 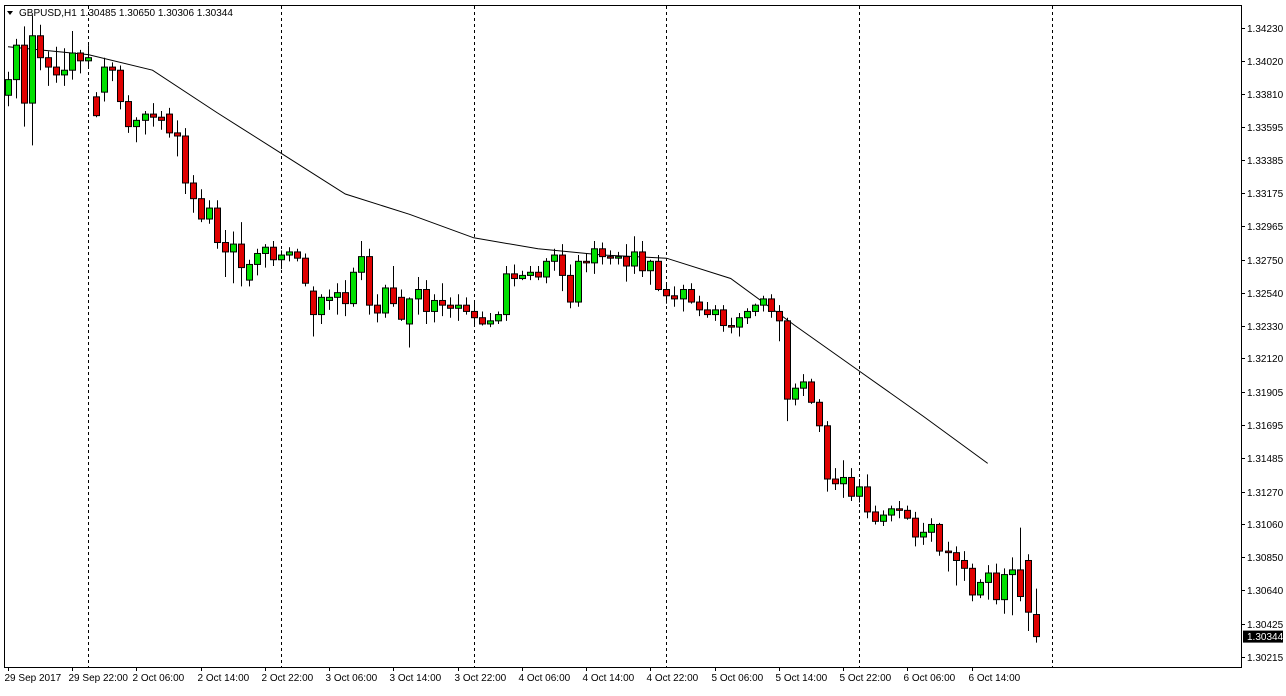 What do you see at coordinates (1265, 393) in the screenshot?
I see `price-tick-label: 1.31905` at bounding box center [1265, 393].